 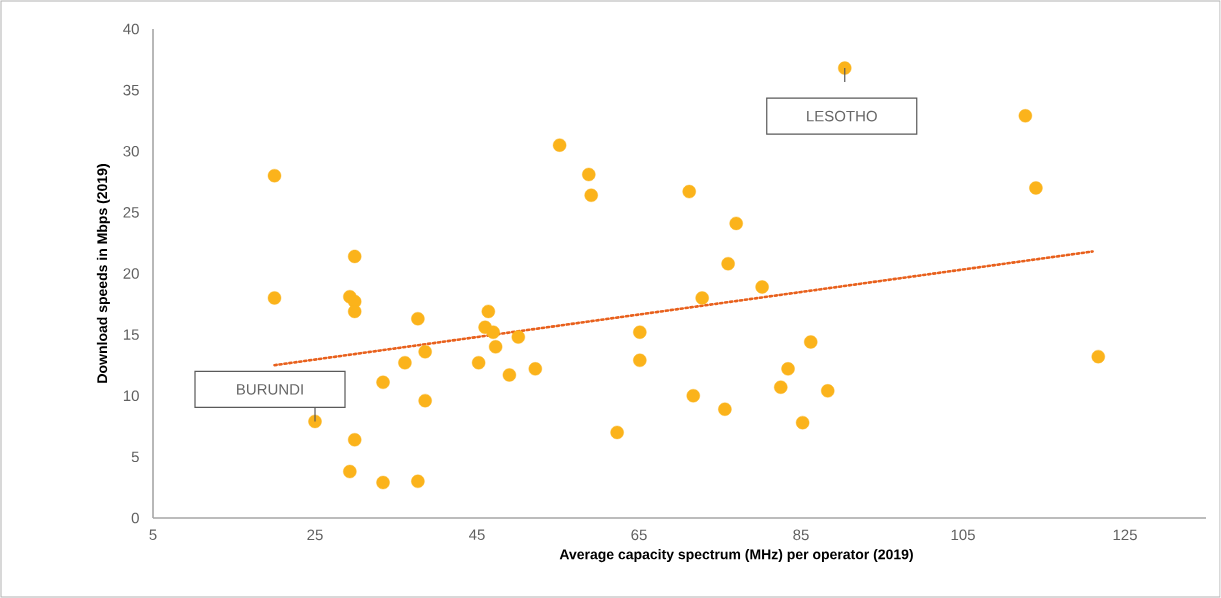 I want to click on y-tick-label: 0, so click(x=135, y=518).